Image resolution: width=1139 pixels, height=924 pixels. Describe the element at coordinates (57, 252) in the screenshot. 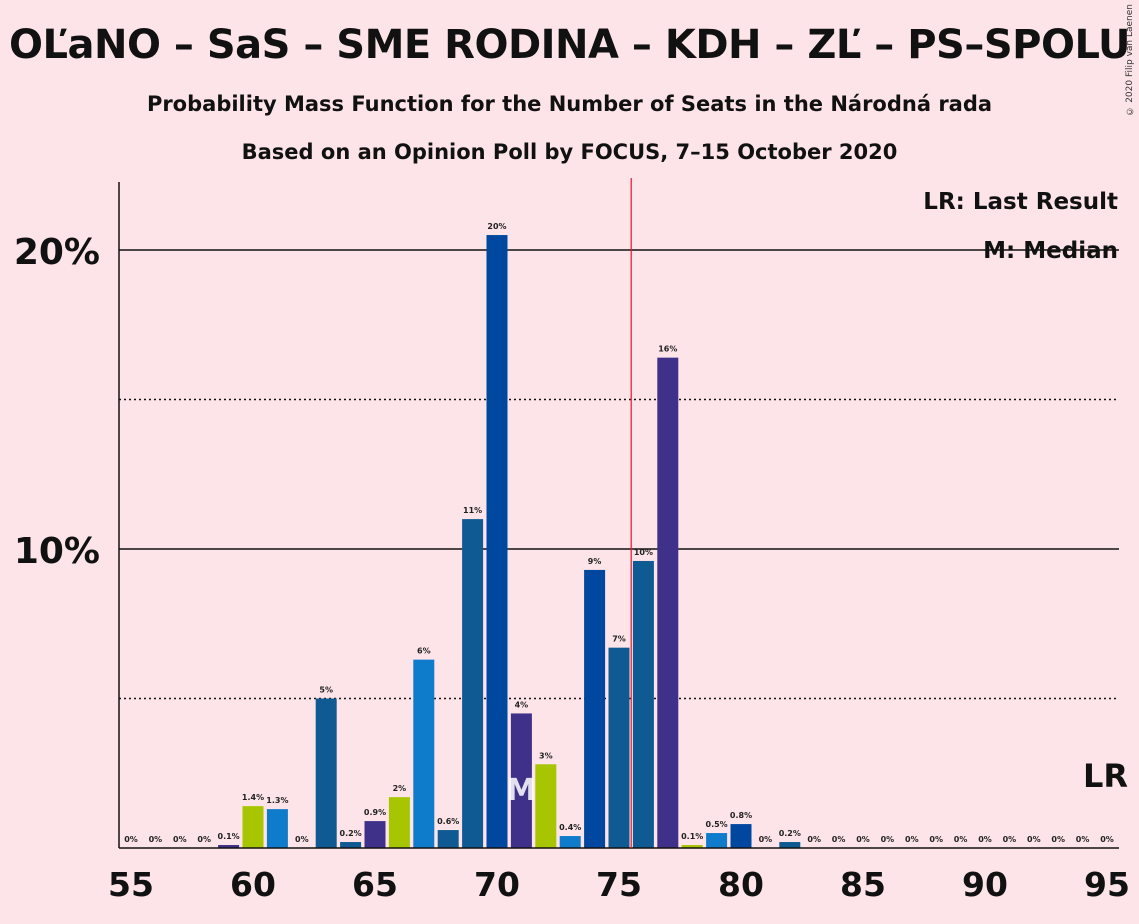

I see `y-tick-label: 20%` at that location.